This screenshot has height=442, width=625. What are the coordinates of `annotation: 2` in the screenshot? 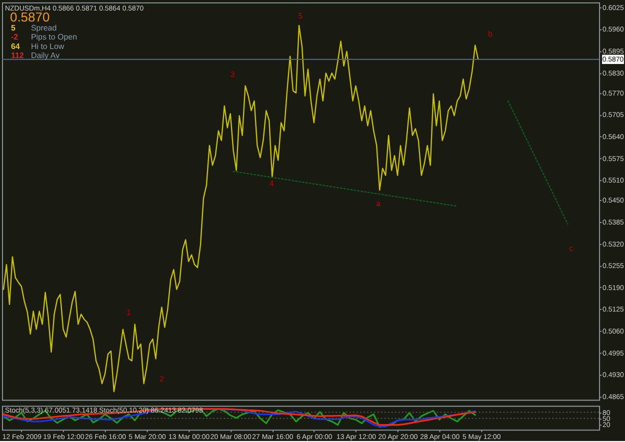 It's located at (162, 379).